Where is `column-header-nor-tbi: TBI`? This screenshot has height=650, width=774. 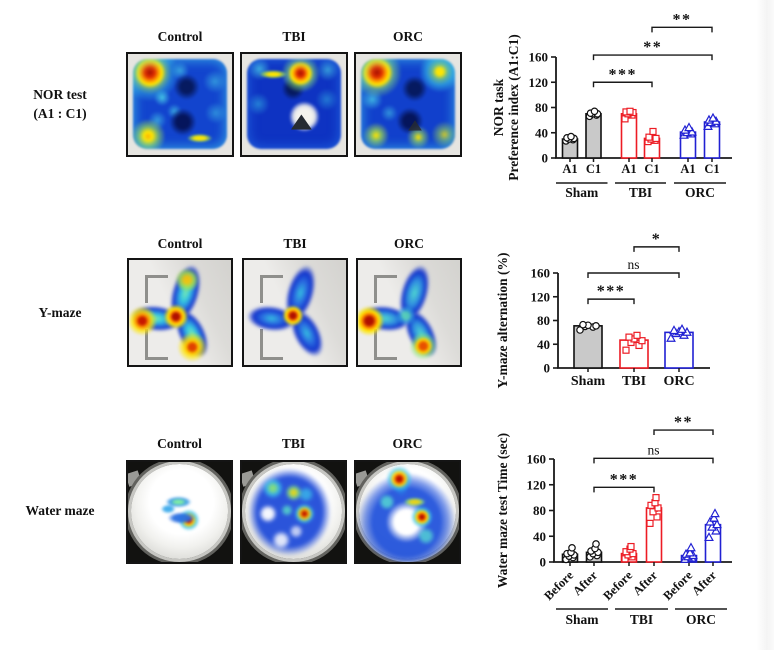 column-header-nor-tbi: TBI is located at coordinates (294, 36).